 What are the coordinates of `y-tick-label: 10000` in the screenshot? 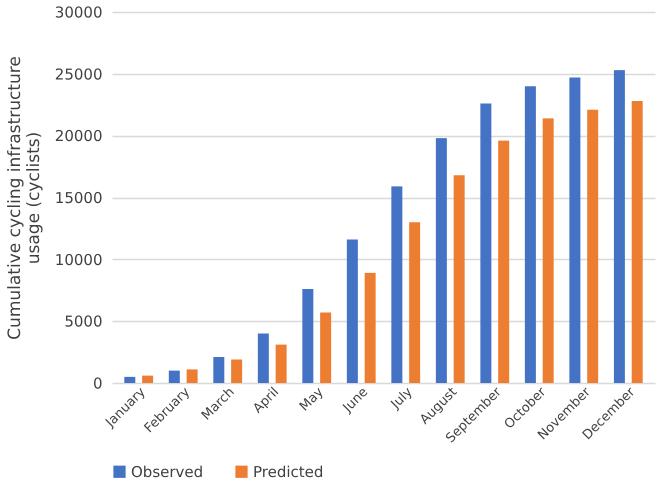 It's located at (78, 259).